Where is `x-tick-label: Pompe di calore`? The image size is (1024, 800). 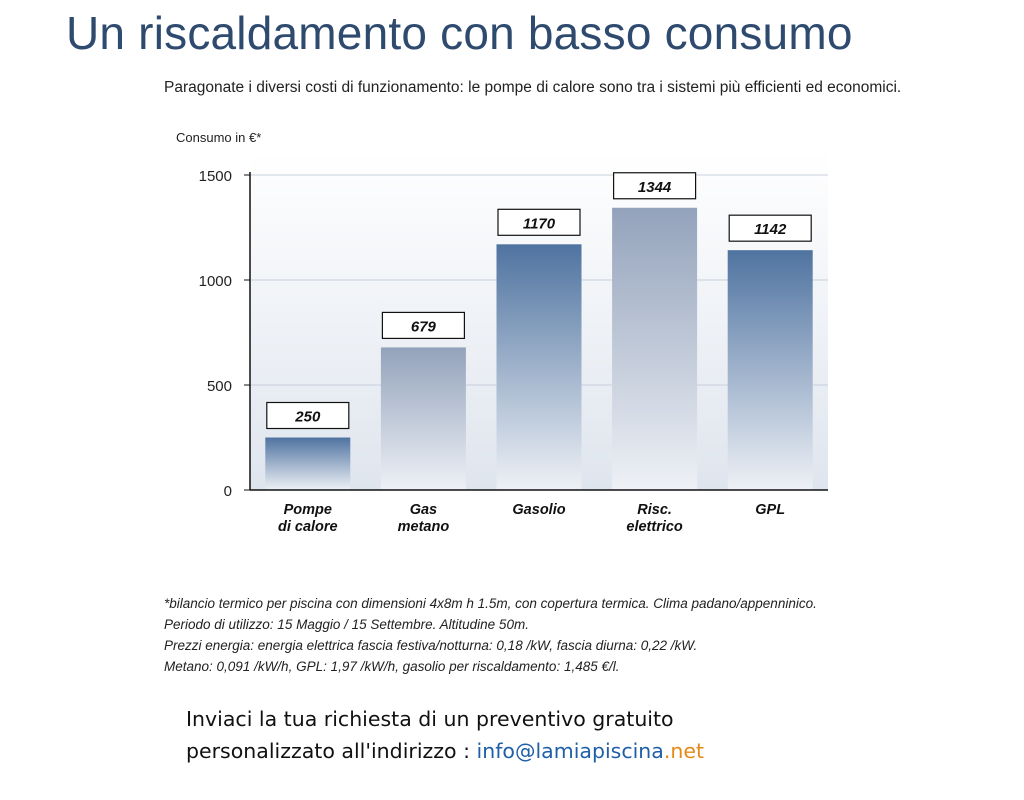
x-tick-label: Pompe di calore is located at coordinates (308, 518).